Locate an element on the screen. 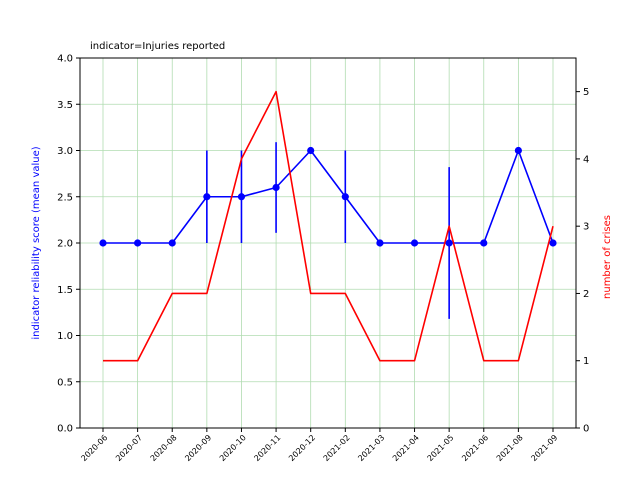  right-tick-label: 0 is located at coordinates (586, 429).